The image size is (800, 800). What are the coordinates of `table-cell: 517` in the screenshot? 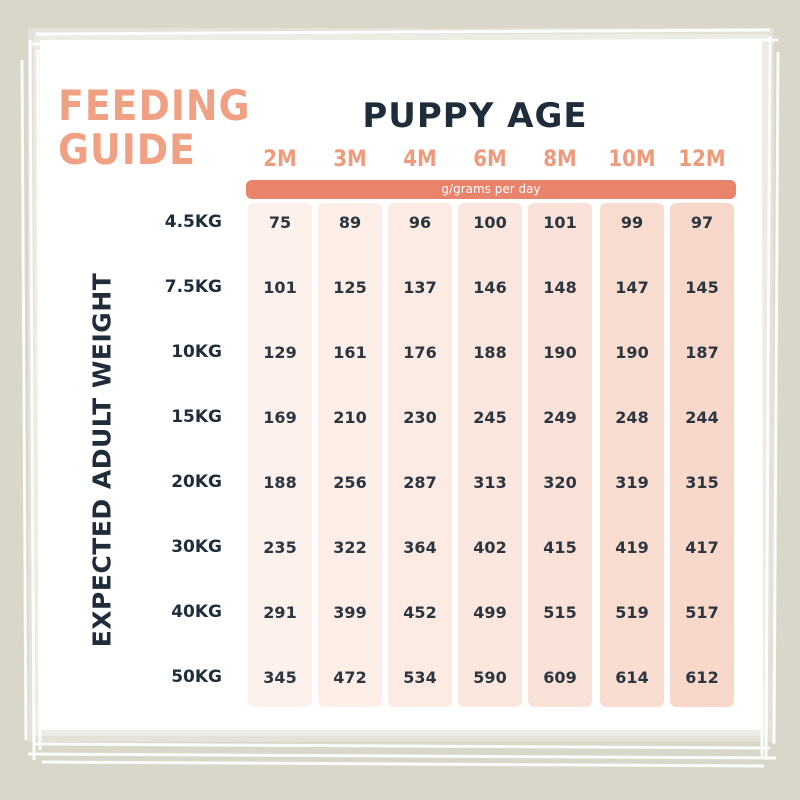 It's located at (702, 612).